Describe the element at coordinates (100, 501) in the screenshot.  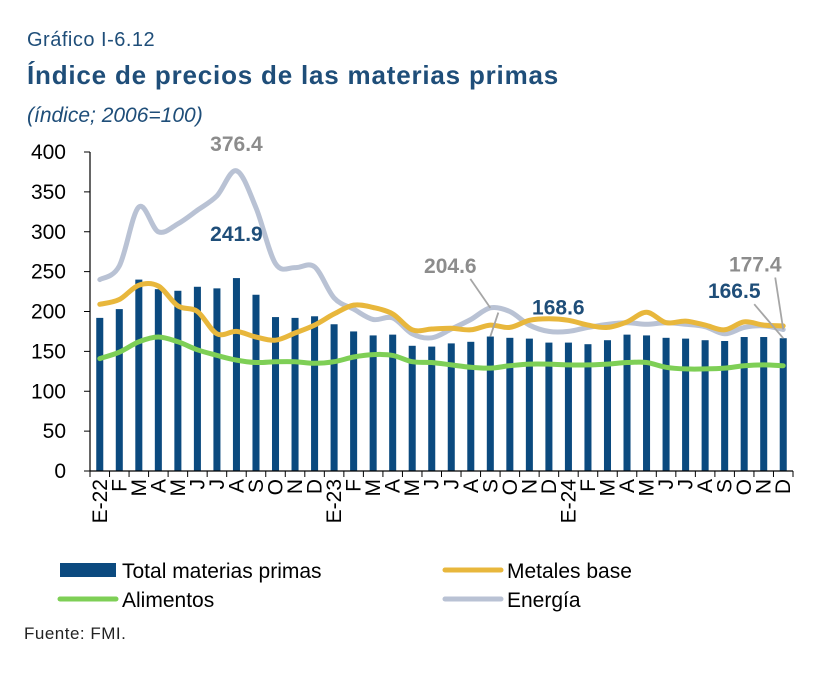
I see `x-tick-label: E-22` at that location.